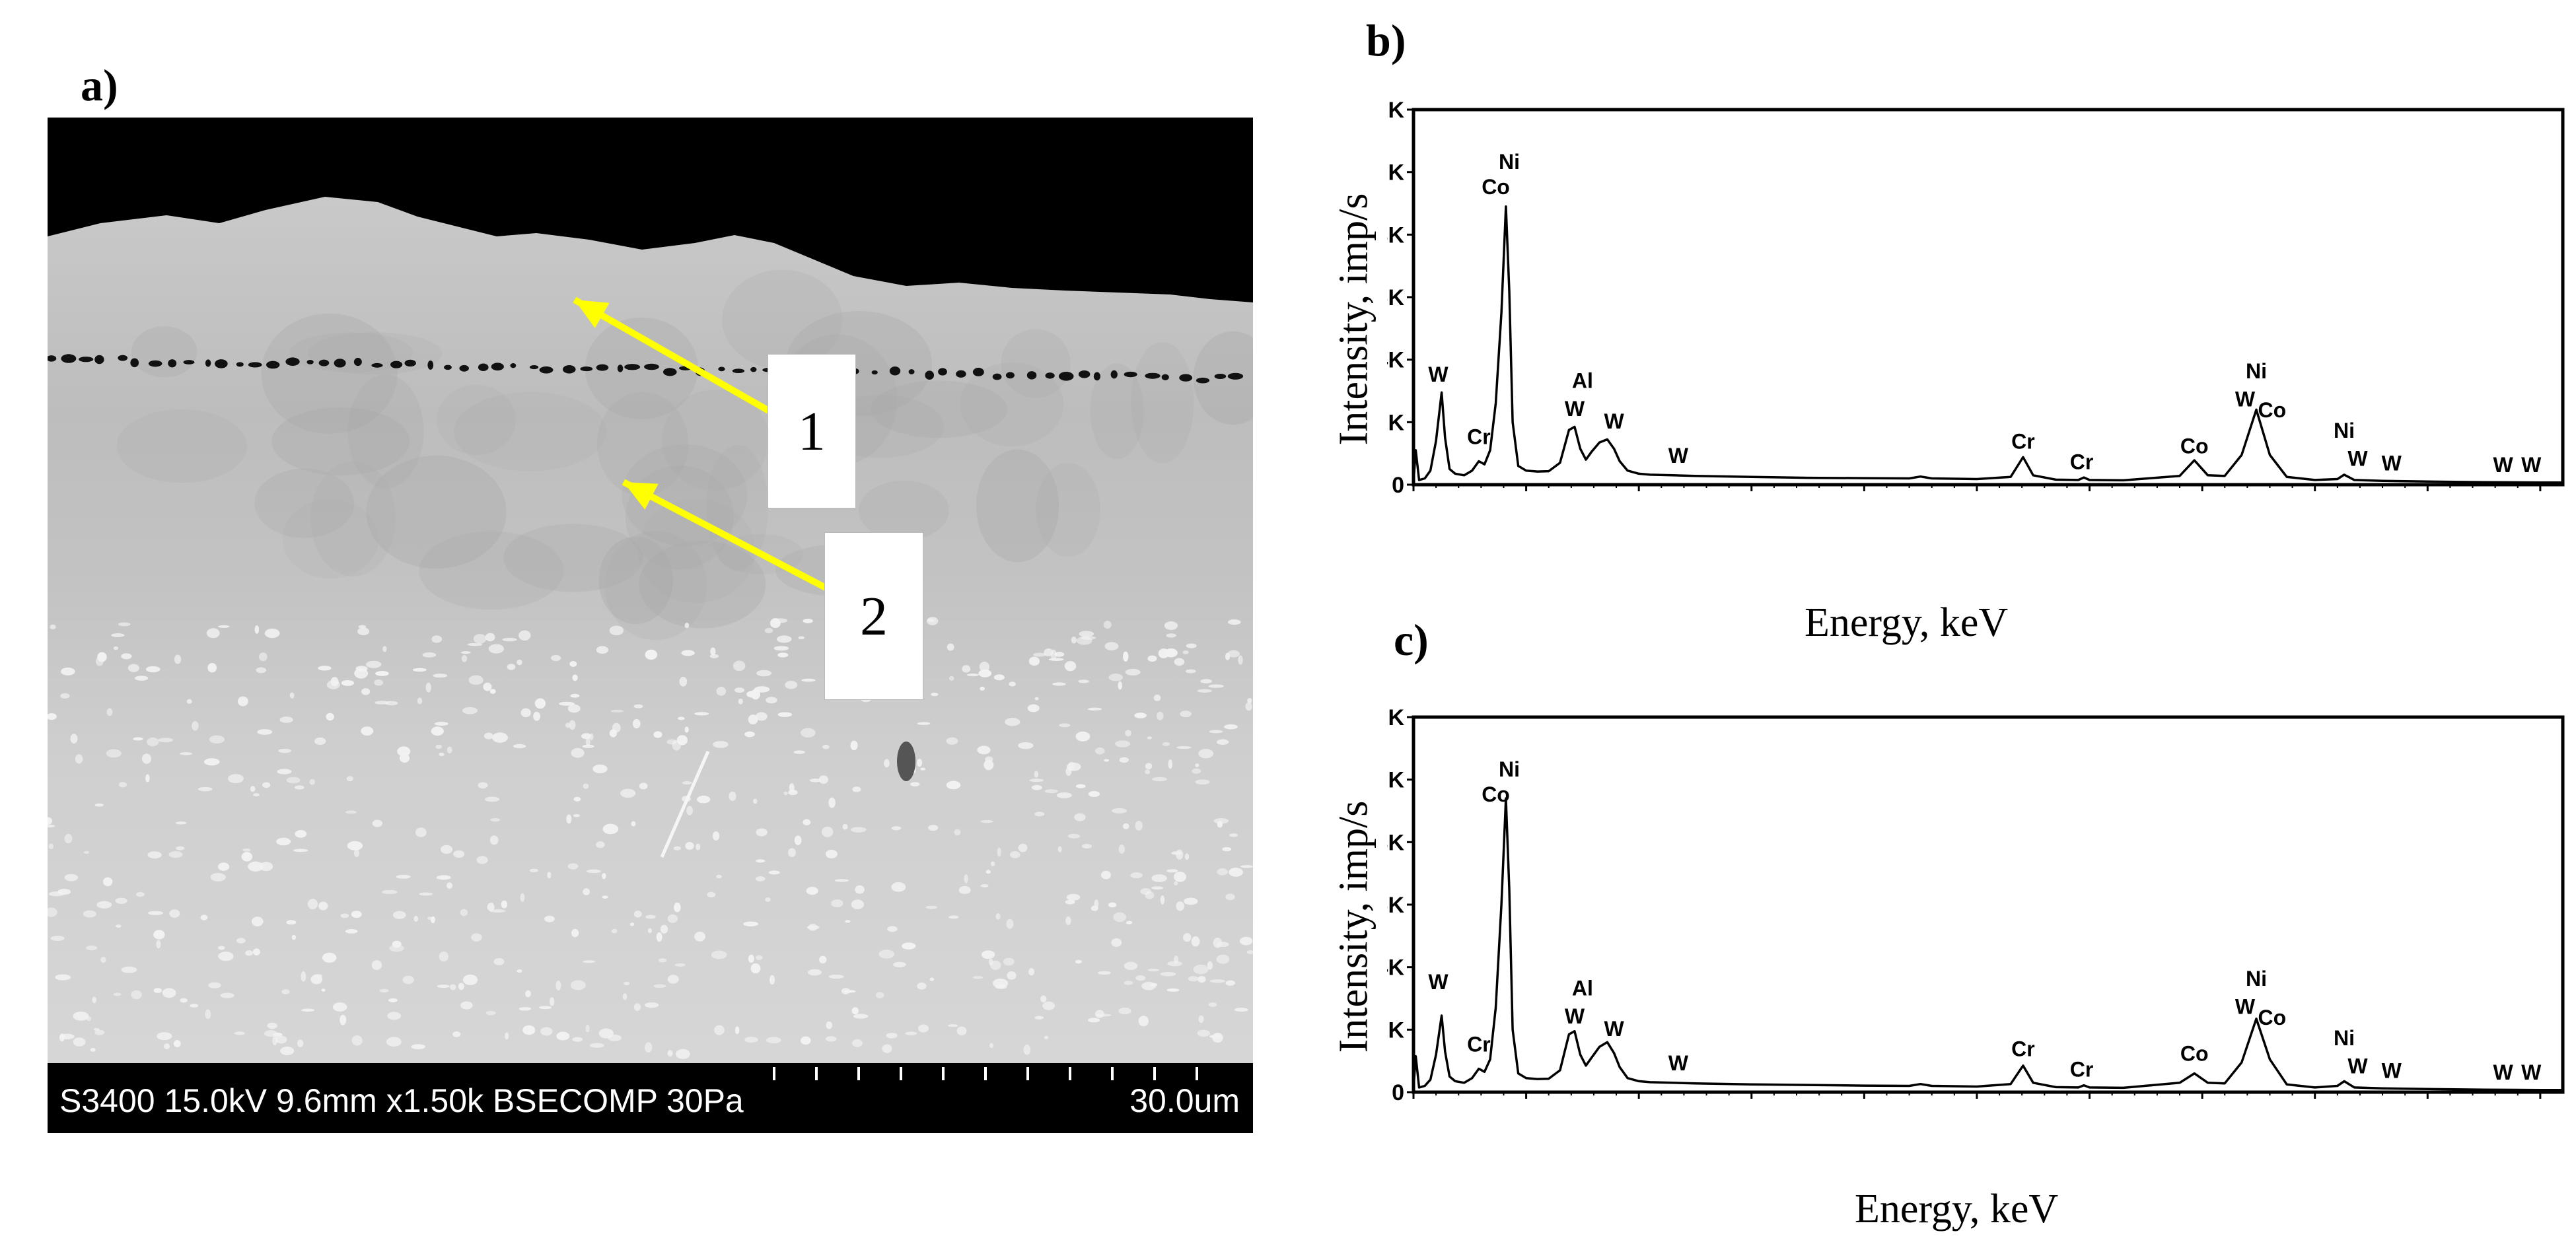 The width and height of the screenshot is (2576, 1248). I want to click on x-axis-label-c: Energy, keV, so click(1957, 1209).